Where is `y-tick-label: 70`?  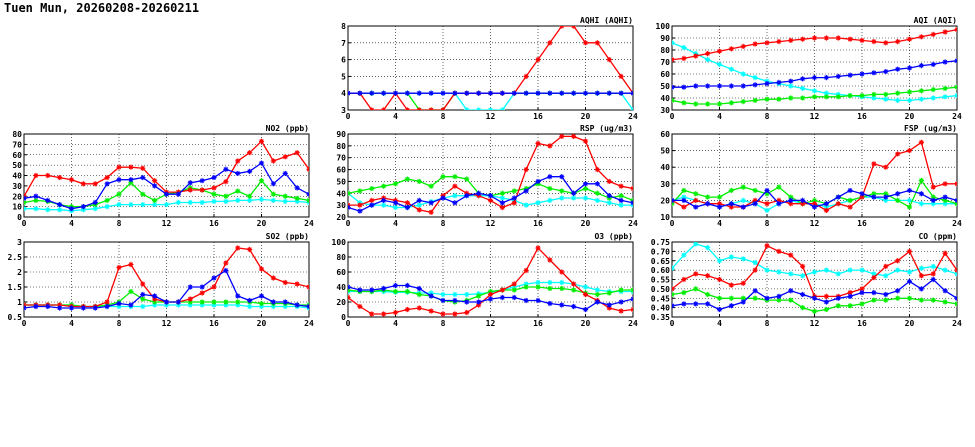 y-tick-label: 70 is located at coordinates (17, 144).